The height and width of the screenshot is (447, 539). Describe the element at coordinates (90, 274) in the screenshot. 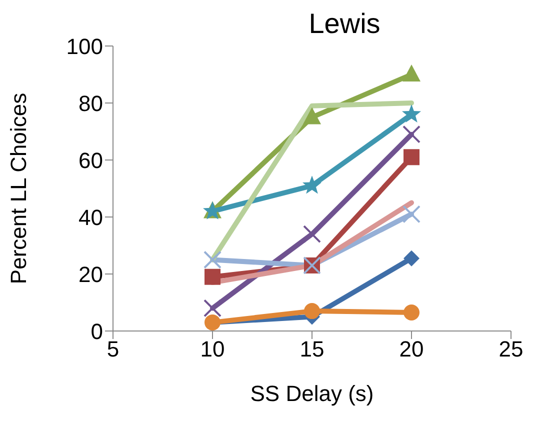

I see `y-tick-label: 20` at that location.